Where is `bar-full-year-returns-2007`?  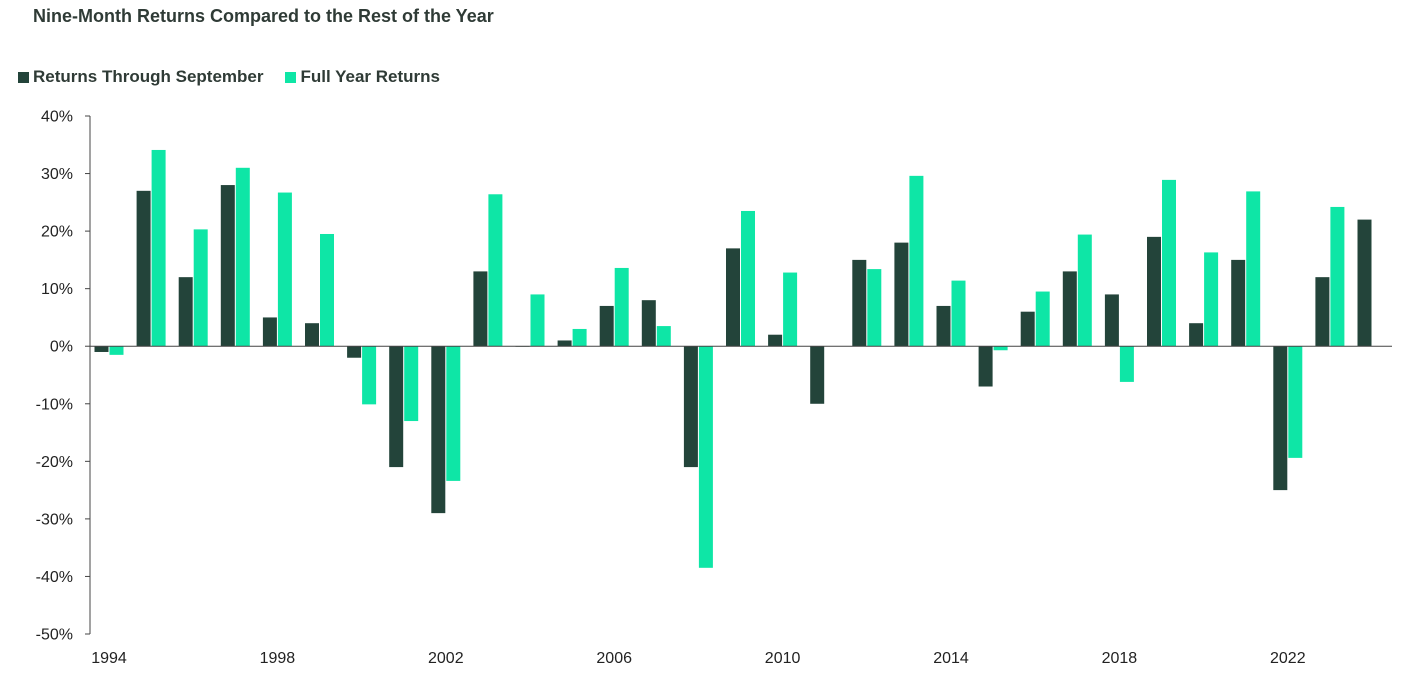
bar-full-year-returns-2007 is located at coordinates (663, 336).